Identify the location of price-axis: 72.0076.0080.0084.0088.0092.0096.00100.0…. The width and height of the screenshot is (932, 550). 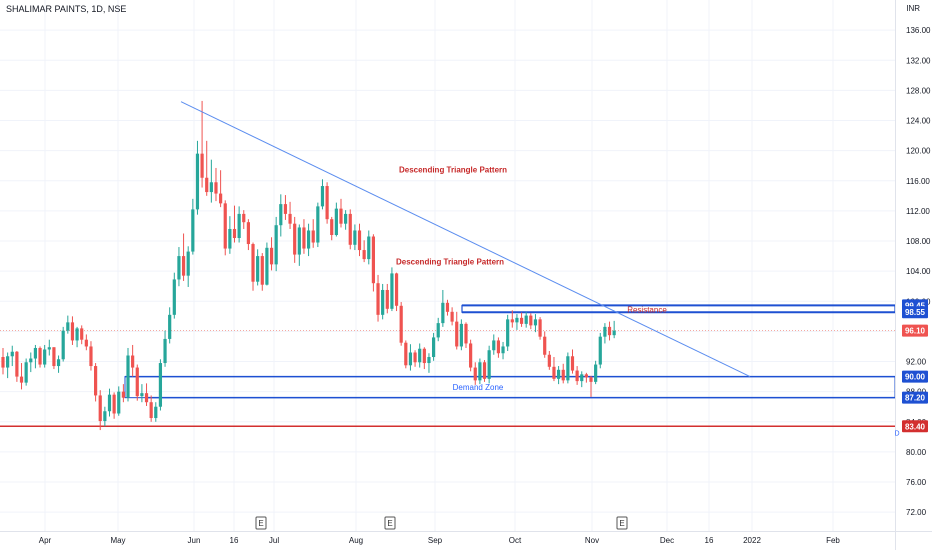
(912, 271).